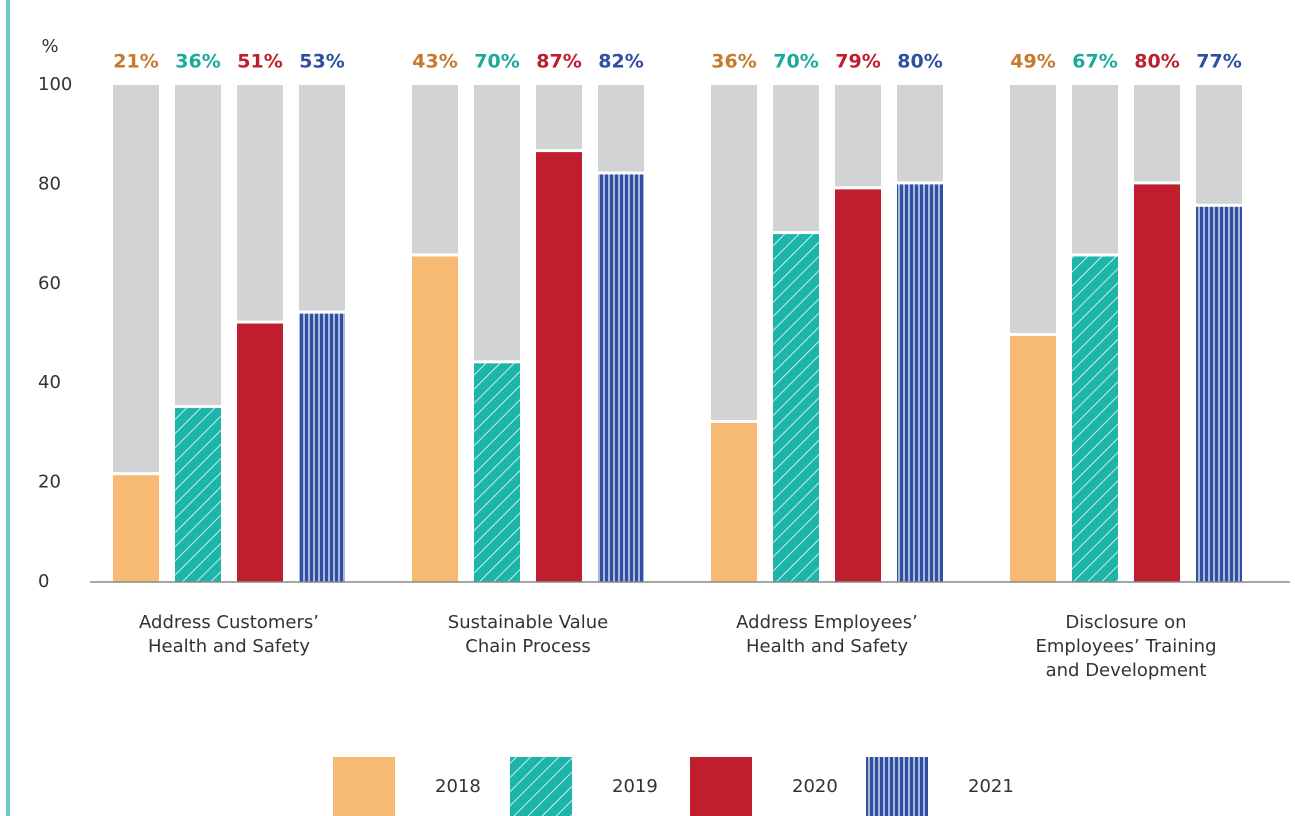 Image resolution: width=1295 pixels, height=816 pixels. What do you see at coordinates (49, 183) in the screenshot?
I see `y-tick-label: 80` at bounding box center [49, 183].